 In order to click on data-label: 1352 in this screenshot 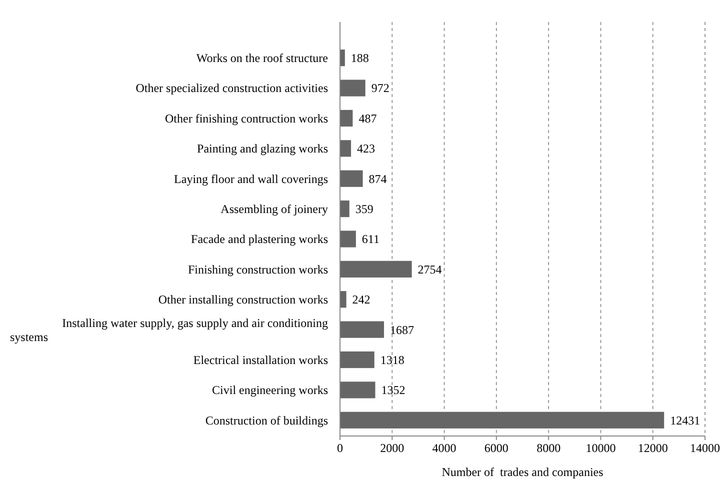, I will do `click(393, 390)`.